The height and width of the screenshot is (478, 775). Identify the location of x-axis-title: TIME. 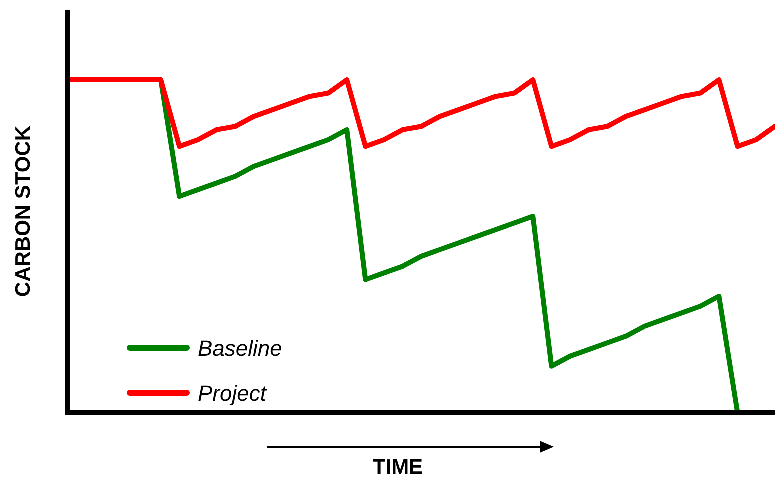
(398, 467).